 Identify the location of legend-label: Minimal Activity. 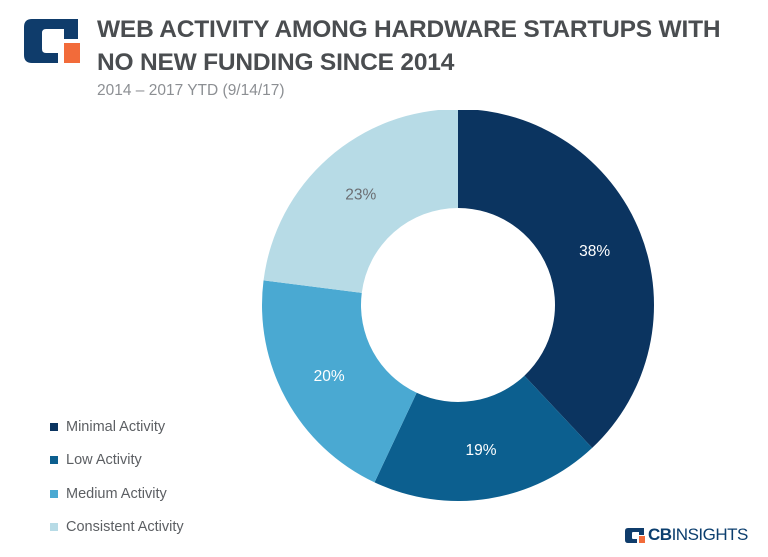
(116, 426).